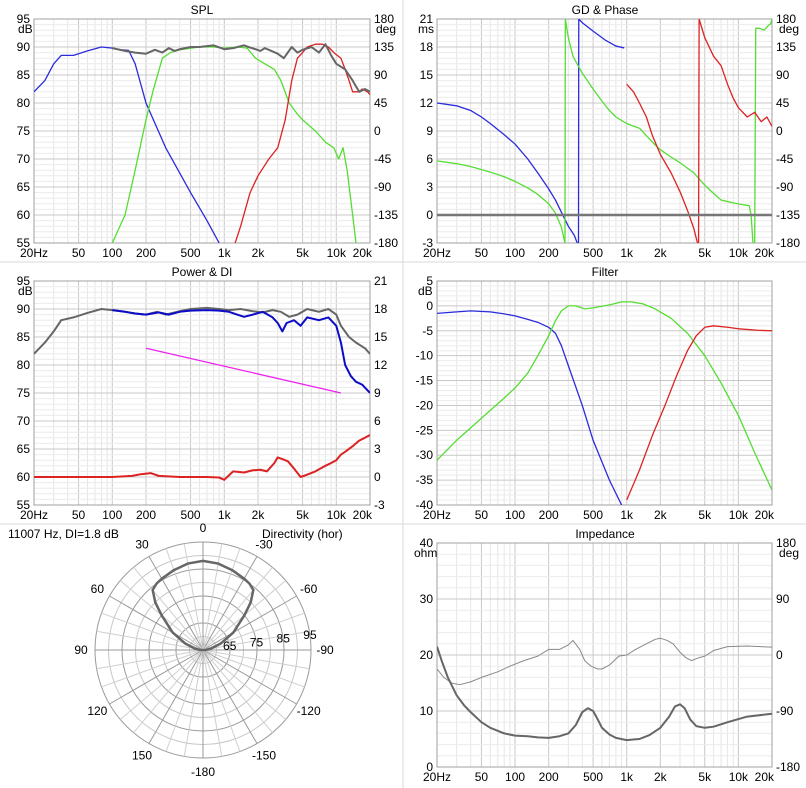 The image size is (806, 788). Describe the element at coordinates (429, 159) in the screenshot. I see `y-tick-label: 6` at that location.